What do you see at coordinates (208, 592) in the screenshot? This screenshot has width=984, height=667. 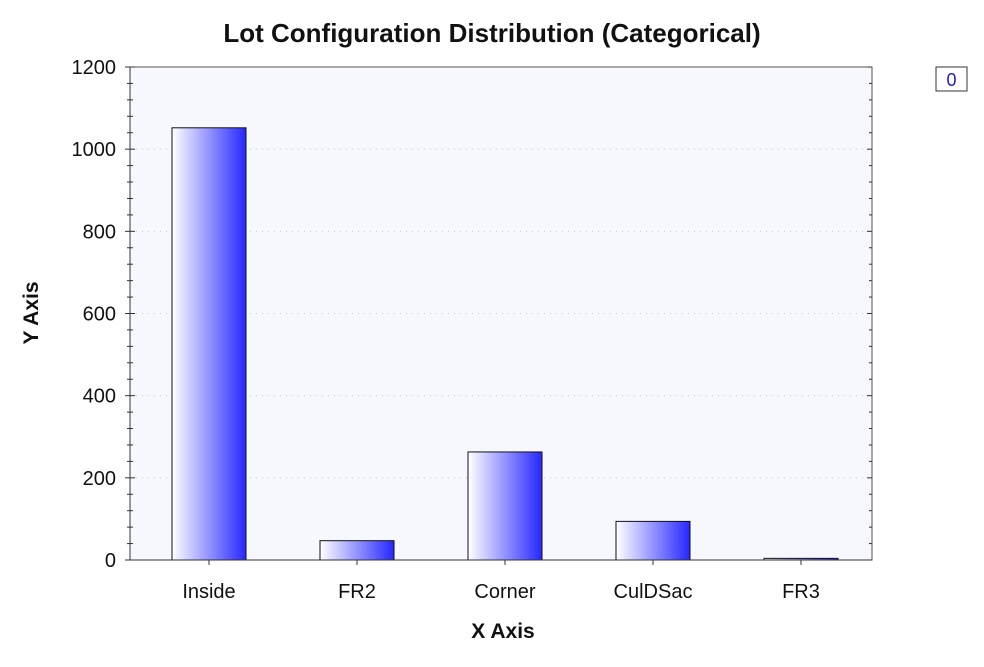 I see `x-tick-label: Inside` at bounding box center [208, 592].